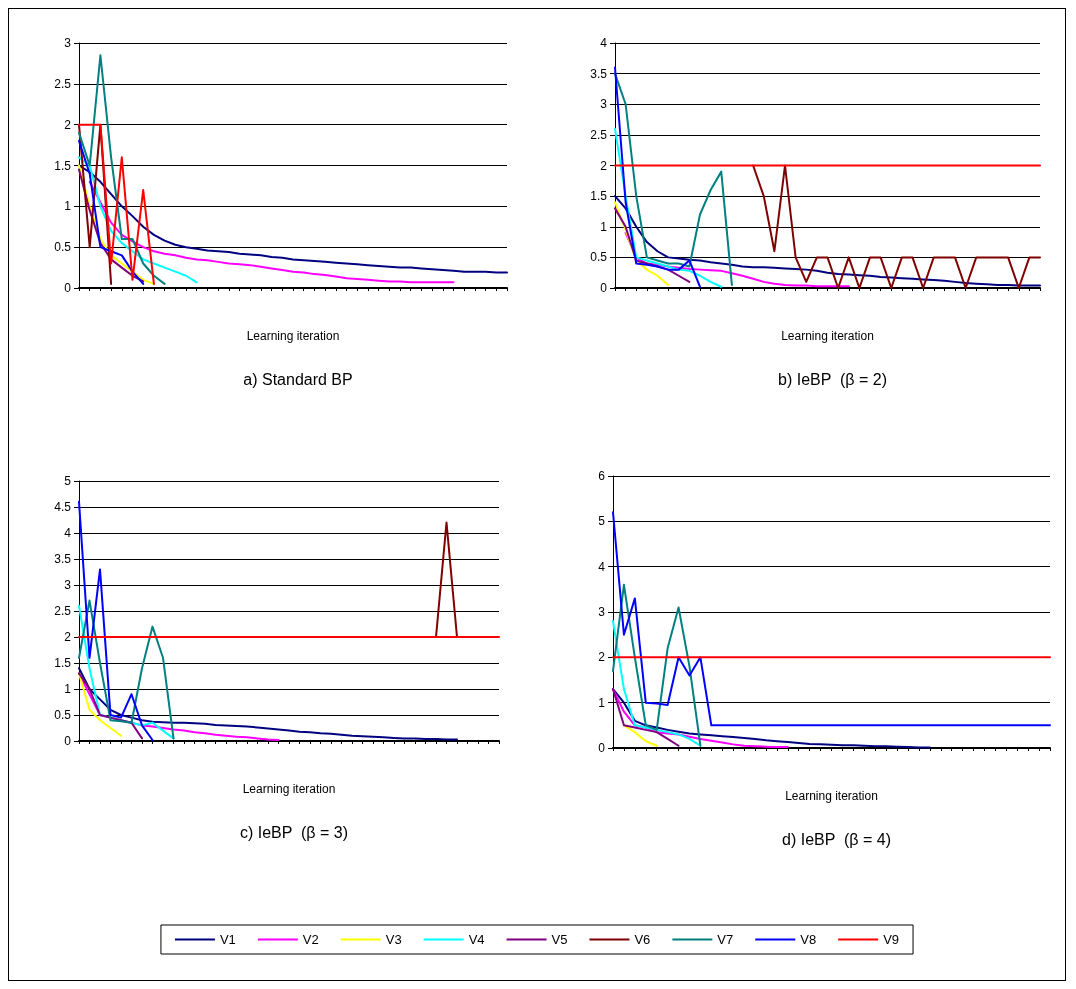  What do you see at coordinates (63, 507) in the screenshot?
I see `y-tick-label: 4.5` at bounding box center [63, 507].